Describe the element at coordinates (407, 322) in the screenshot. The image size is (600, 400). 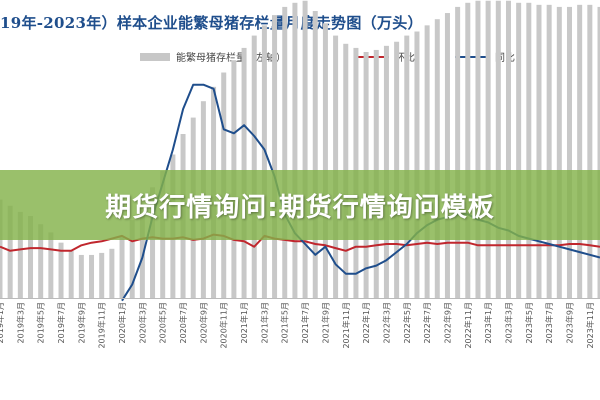
I see `x-tick-label: 2022年5月` at that location.